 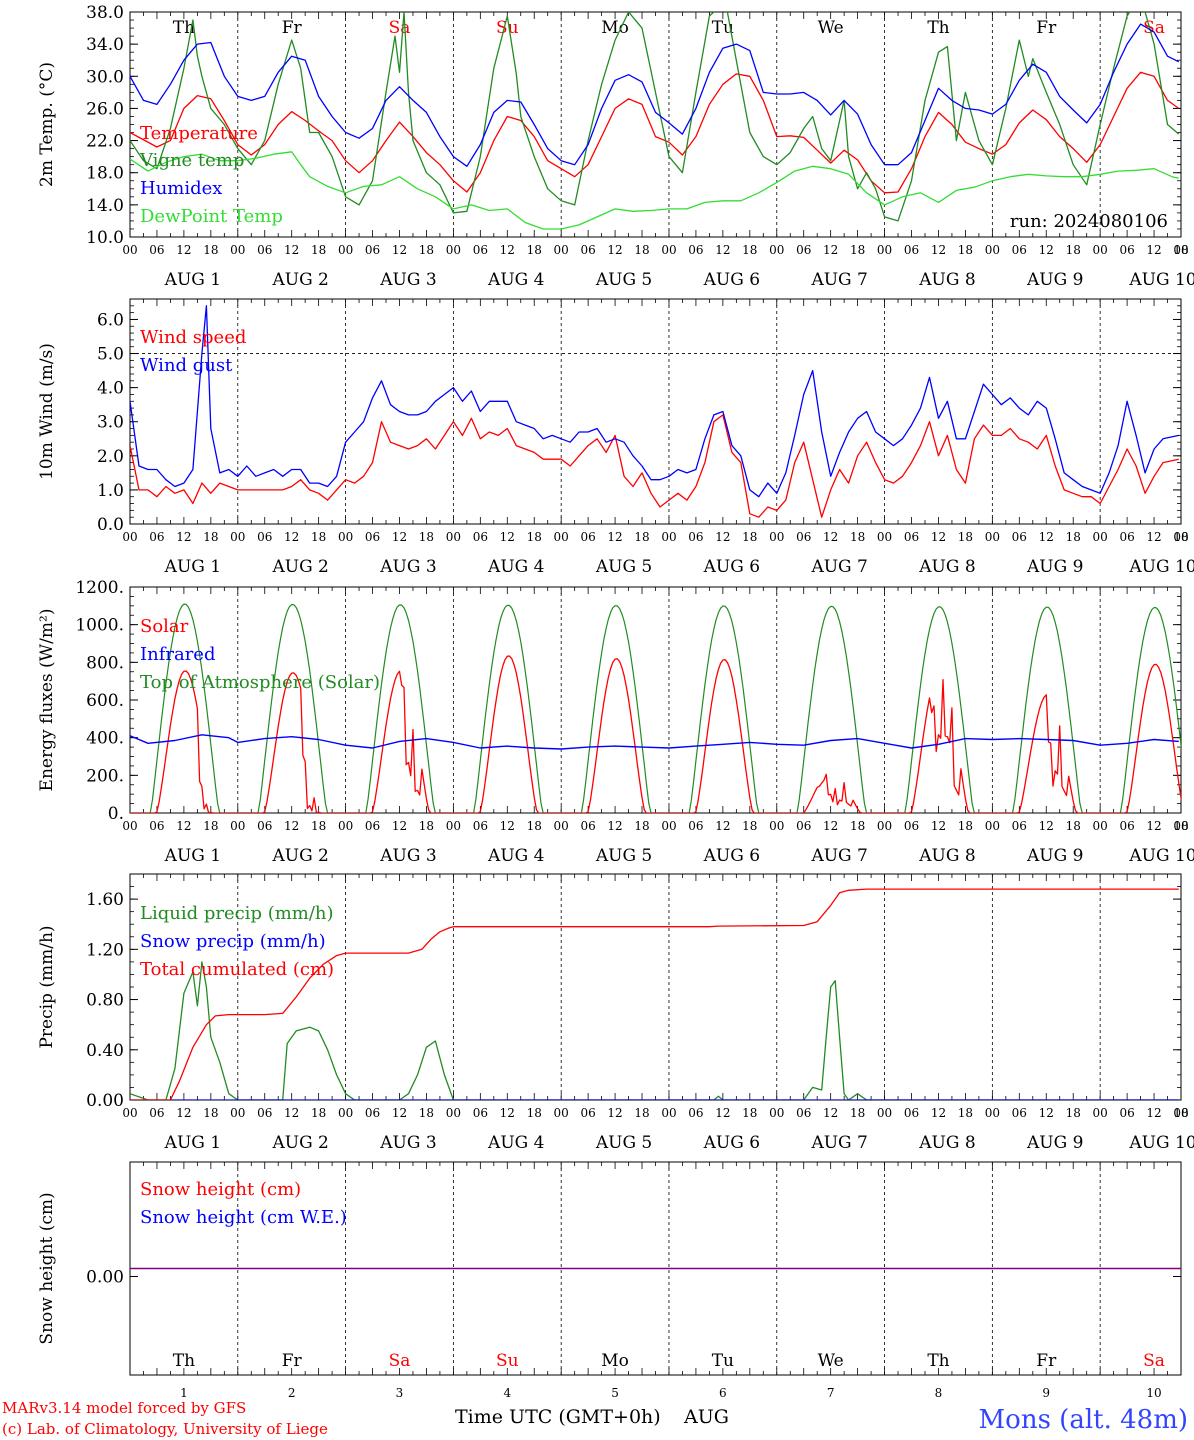 What do you see at coordinates (177, 654) in the screenshot?
I see `legend-entry: Infrared` at bounding box center [177, 654].